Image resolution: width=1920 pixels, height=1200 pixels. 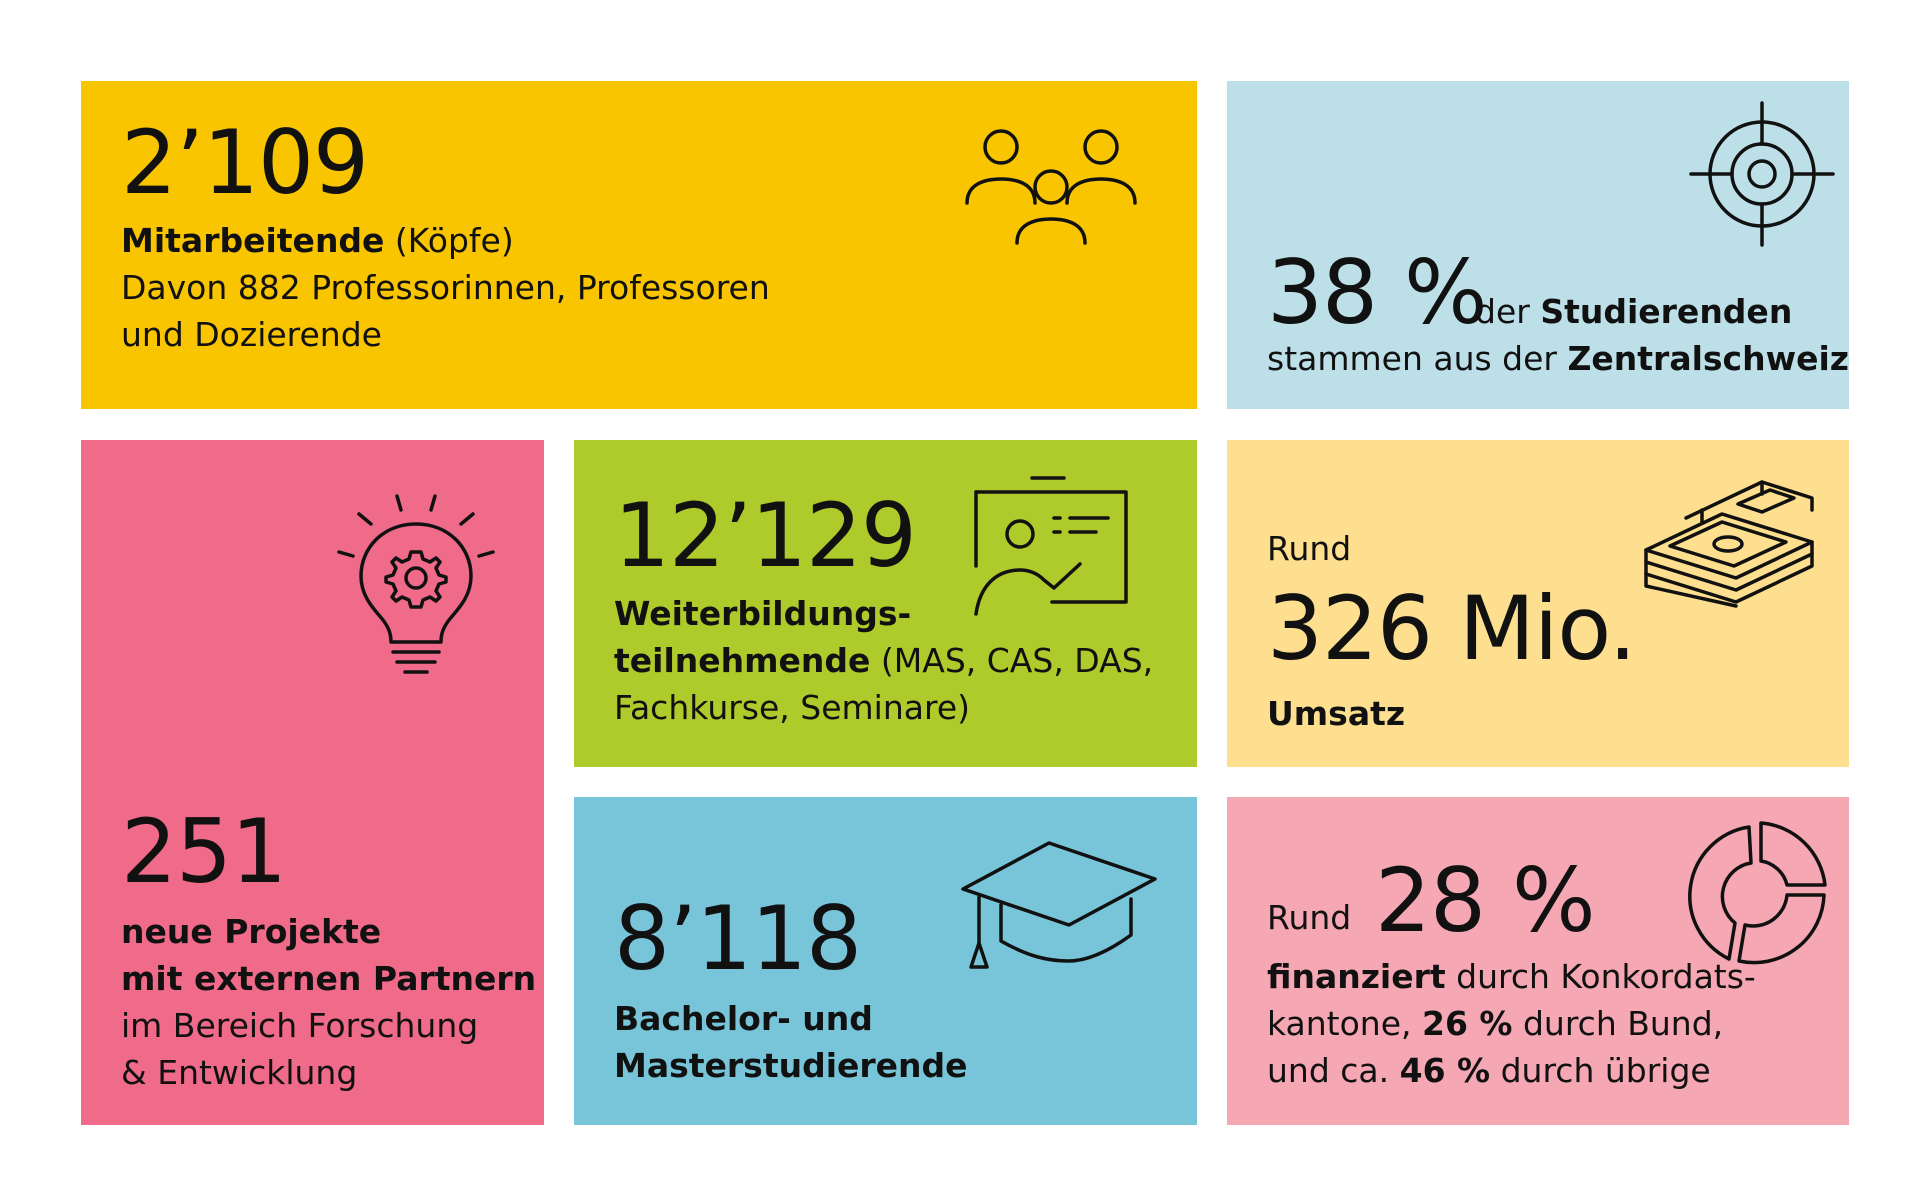 I want to click on target-icon, so click(x=1762, y=174).